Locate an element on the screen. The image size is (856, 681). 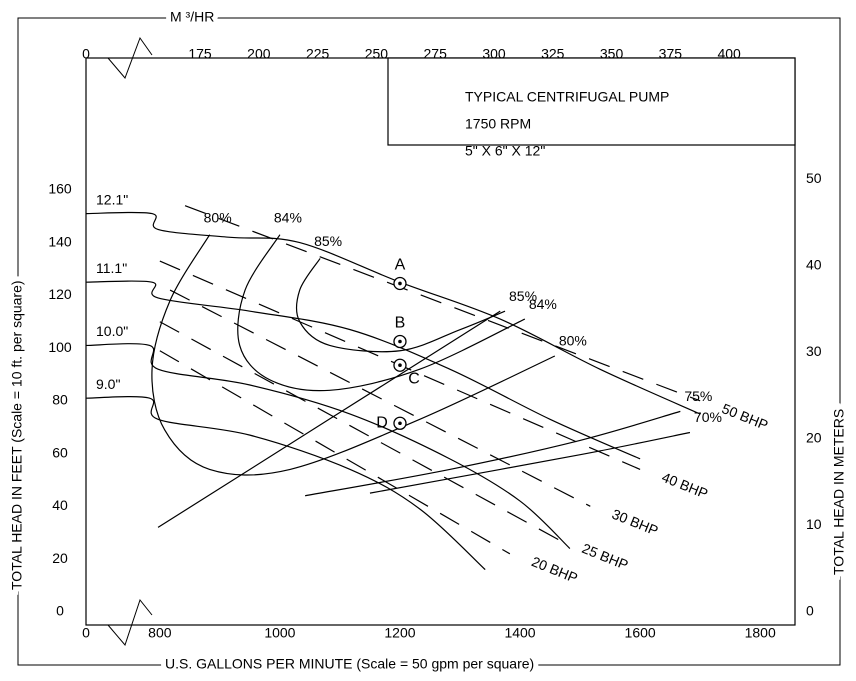
y2-tick-label: 0 is located at coordinates (810, 611).